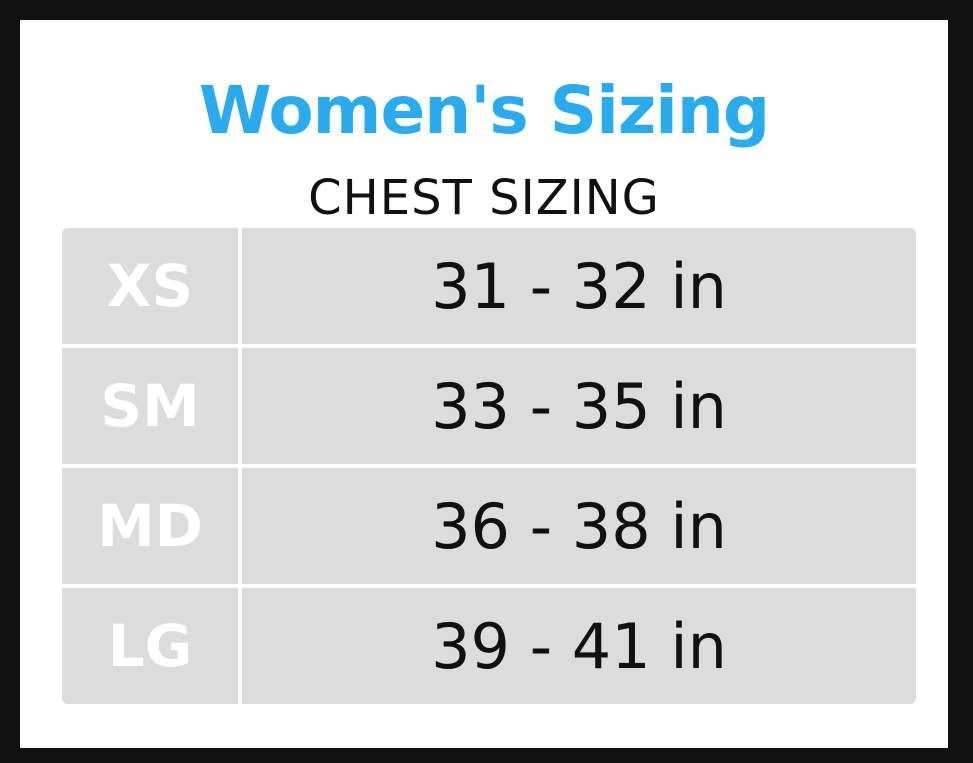 The height and width of the screenshot is (763, 973). I want to click on size-cell: LG, so click(150, 646).